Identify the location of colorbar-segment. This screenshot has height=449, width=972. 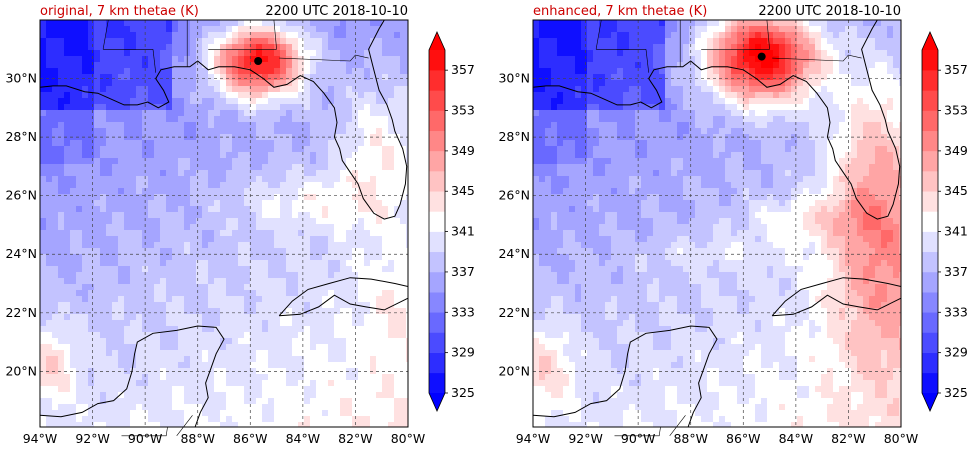
(437, 161).